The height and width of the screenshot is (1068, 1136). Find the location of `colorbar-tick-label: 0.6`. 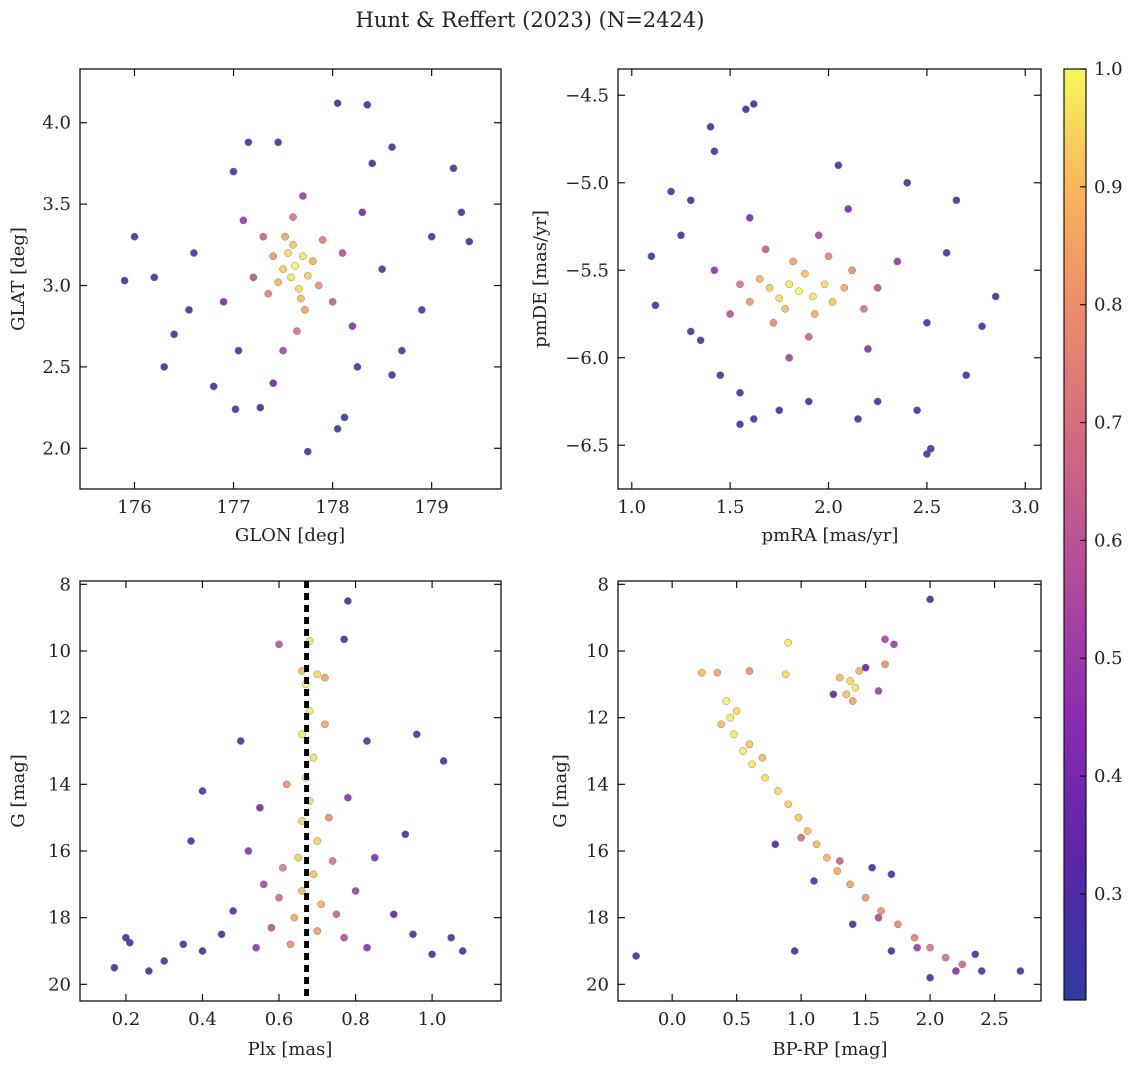

colorbar-tick-label: 0.6 is located at coordinates (1108, 540).